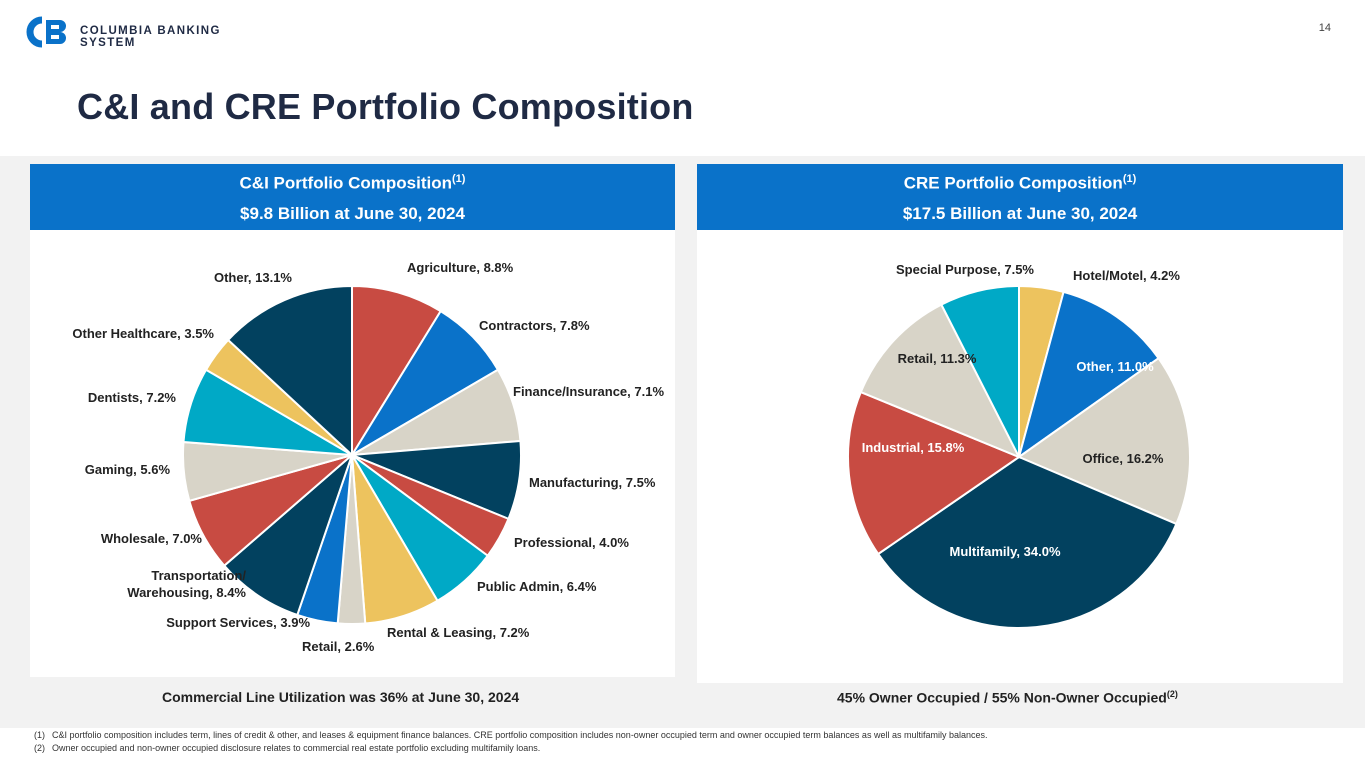 Image resolution: width=1365 pixels, height=768 pixels. Describe the element at coordinates (458, 632) in the screenshot. I see `slice-label: Rental & Leasing, 7.2%` at that location.